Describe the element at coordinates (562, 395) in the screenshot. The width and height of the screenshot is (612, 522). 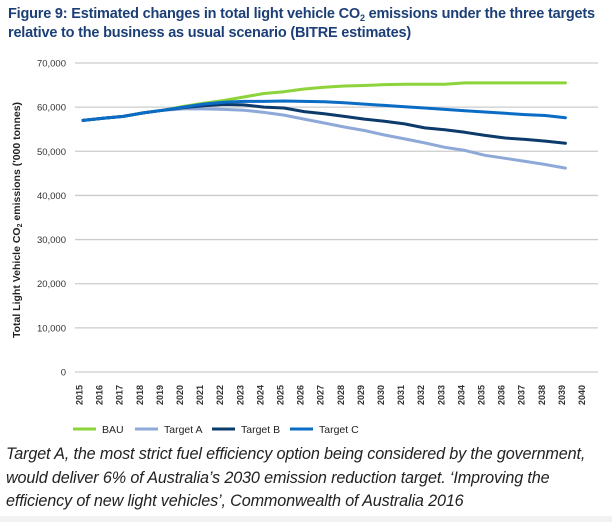
I see `x-tick-label: 2039` at that location.